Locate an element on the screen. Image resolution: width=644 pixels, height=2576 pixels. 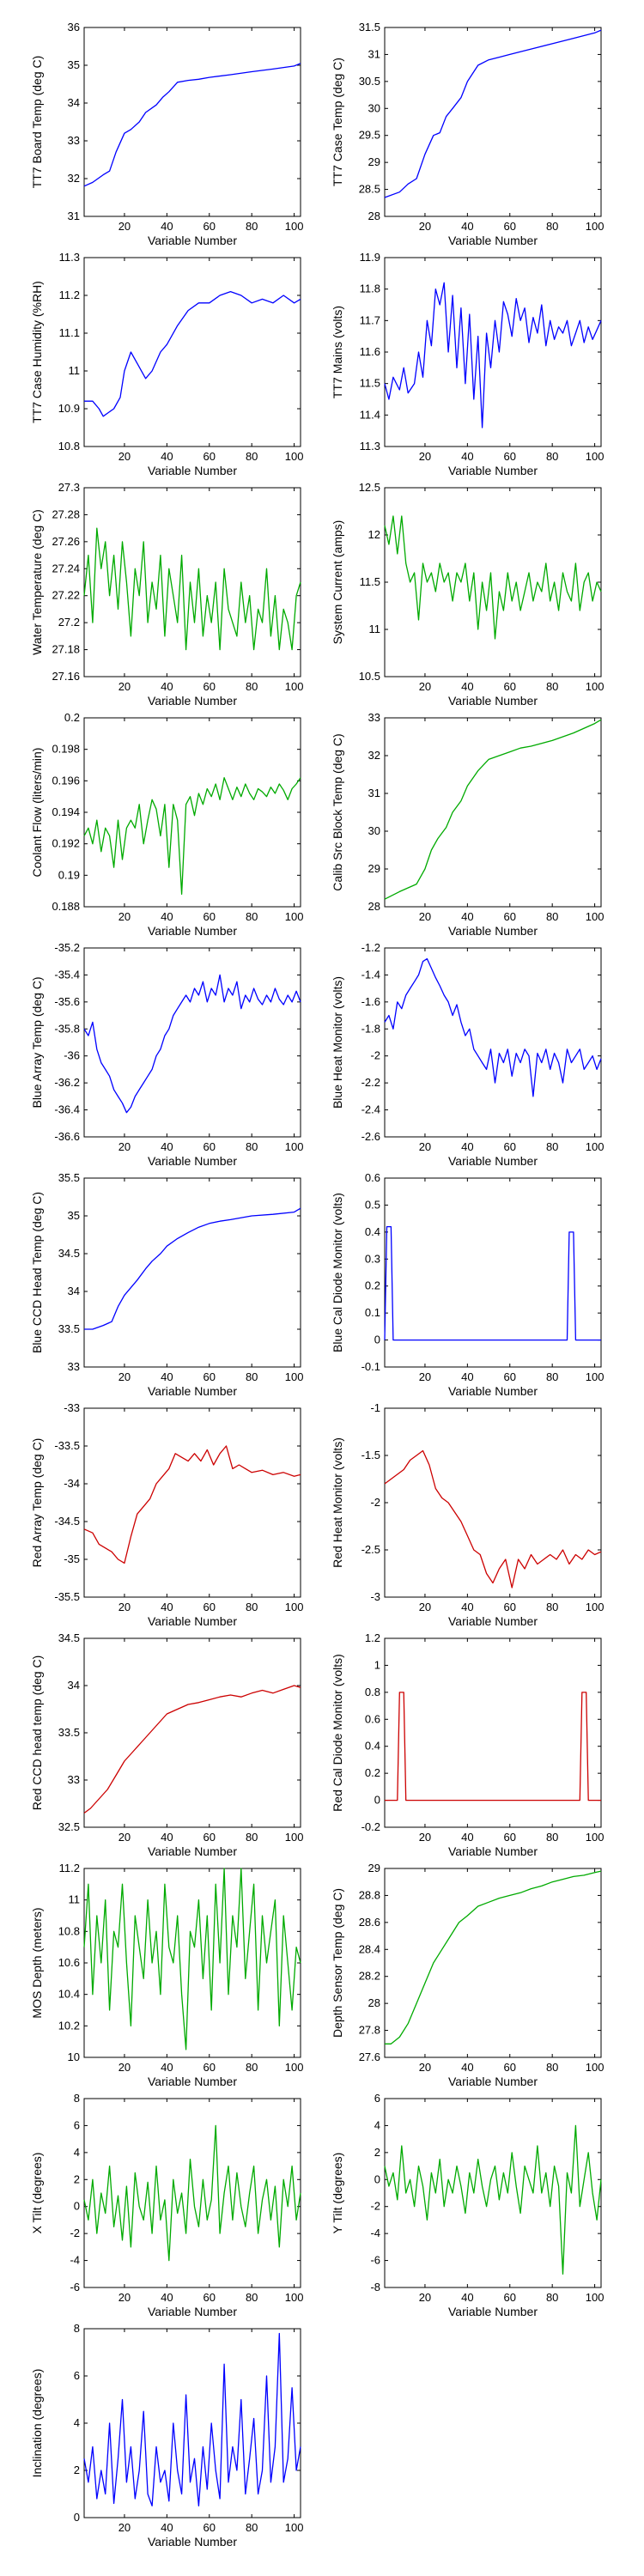
y-tick-label: 28.8 is located at coordinates (369, 1894).